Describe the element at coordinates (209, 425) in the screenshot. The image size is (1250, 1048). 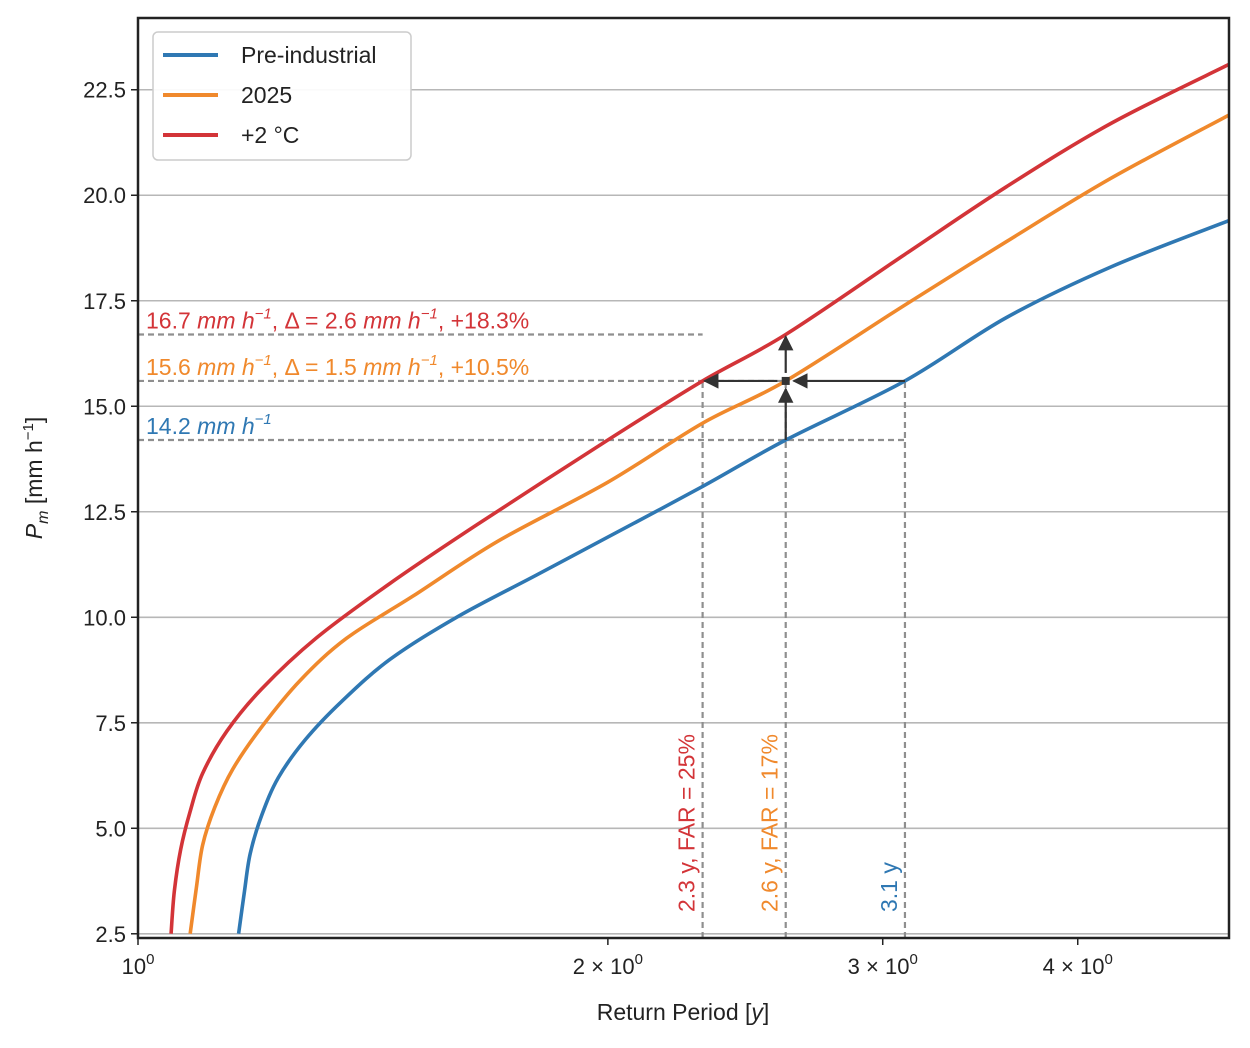
I see `y-level-label: 14.2 mm h−1` at that location.